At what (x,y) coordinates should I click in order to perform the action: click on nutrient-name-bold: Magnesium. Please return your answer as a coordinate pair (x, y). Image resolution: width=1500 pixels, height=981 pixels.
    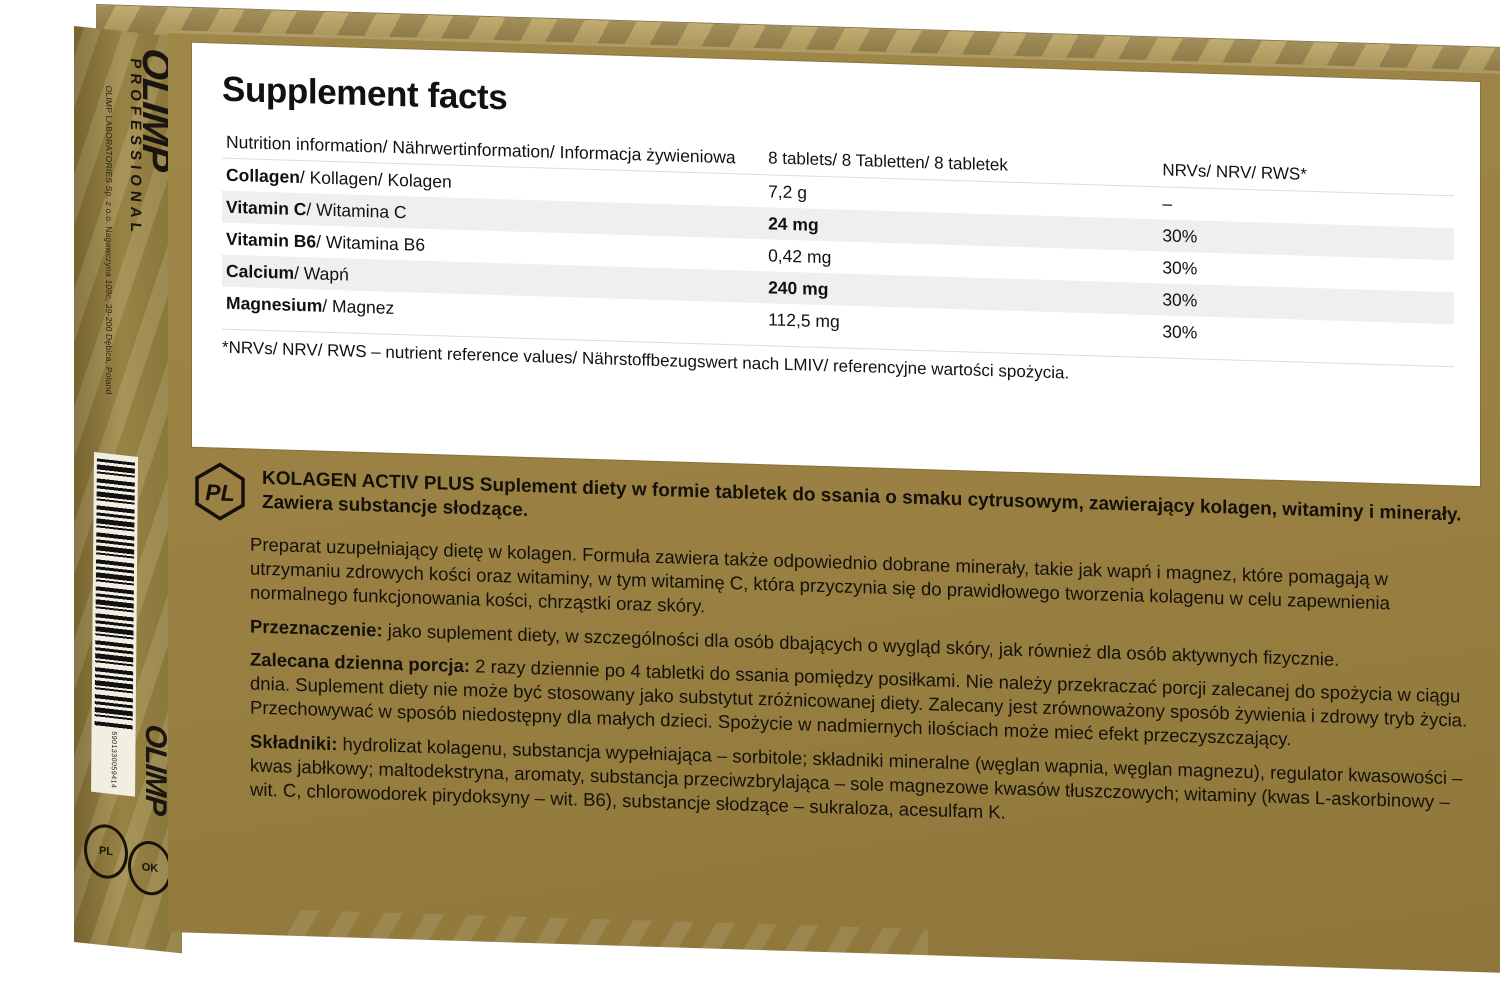
    Looking at the image, I should click on (274, 304).